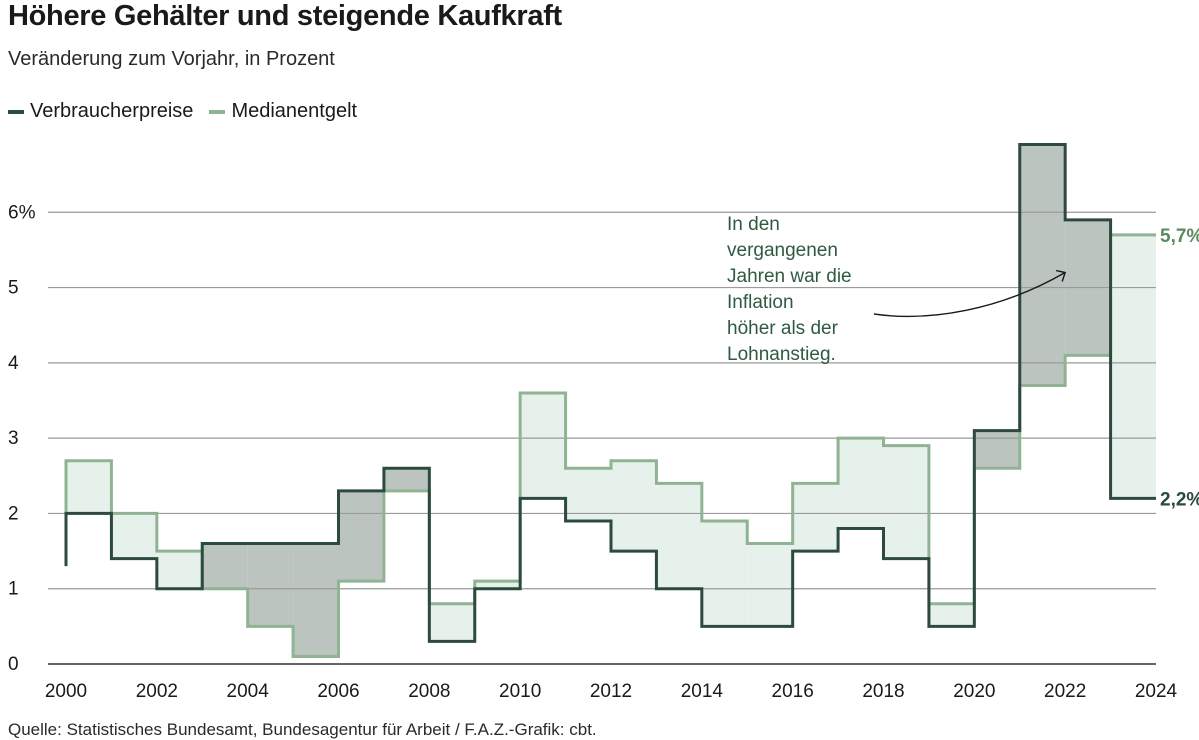  I want to click on annotation-arrow, so click(969, 294).